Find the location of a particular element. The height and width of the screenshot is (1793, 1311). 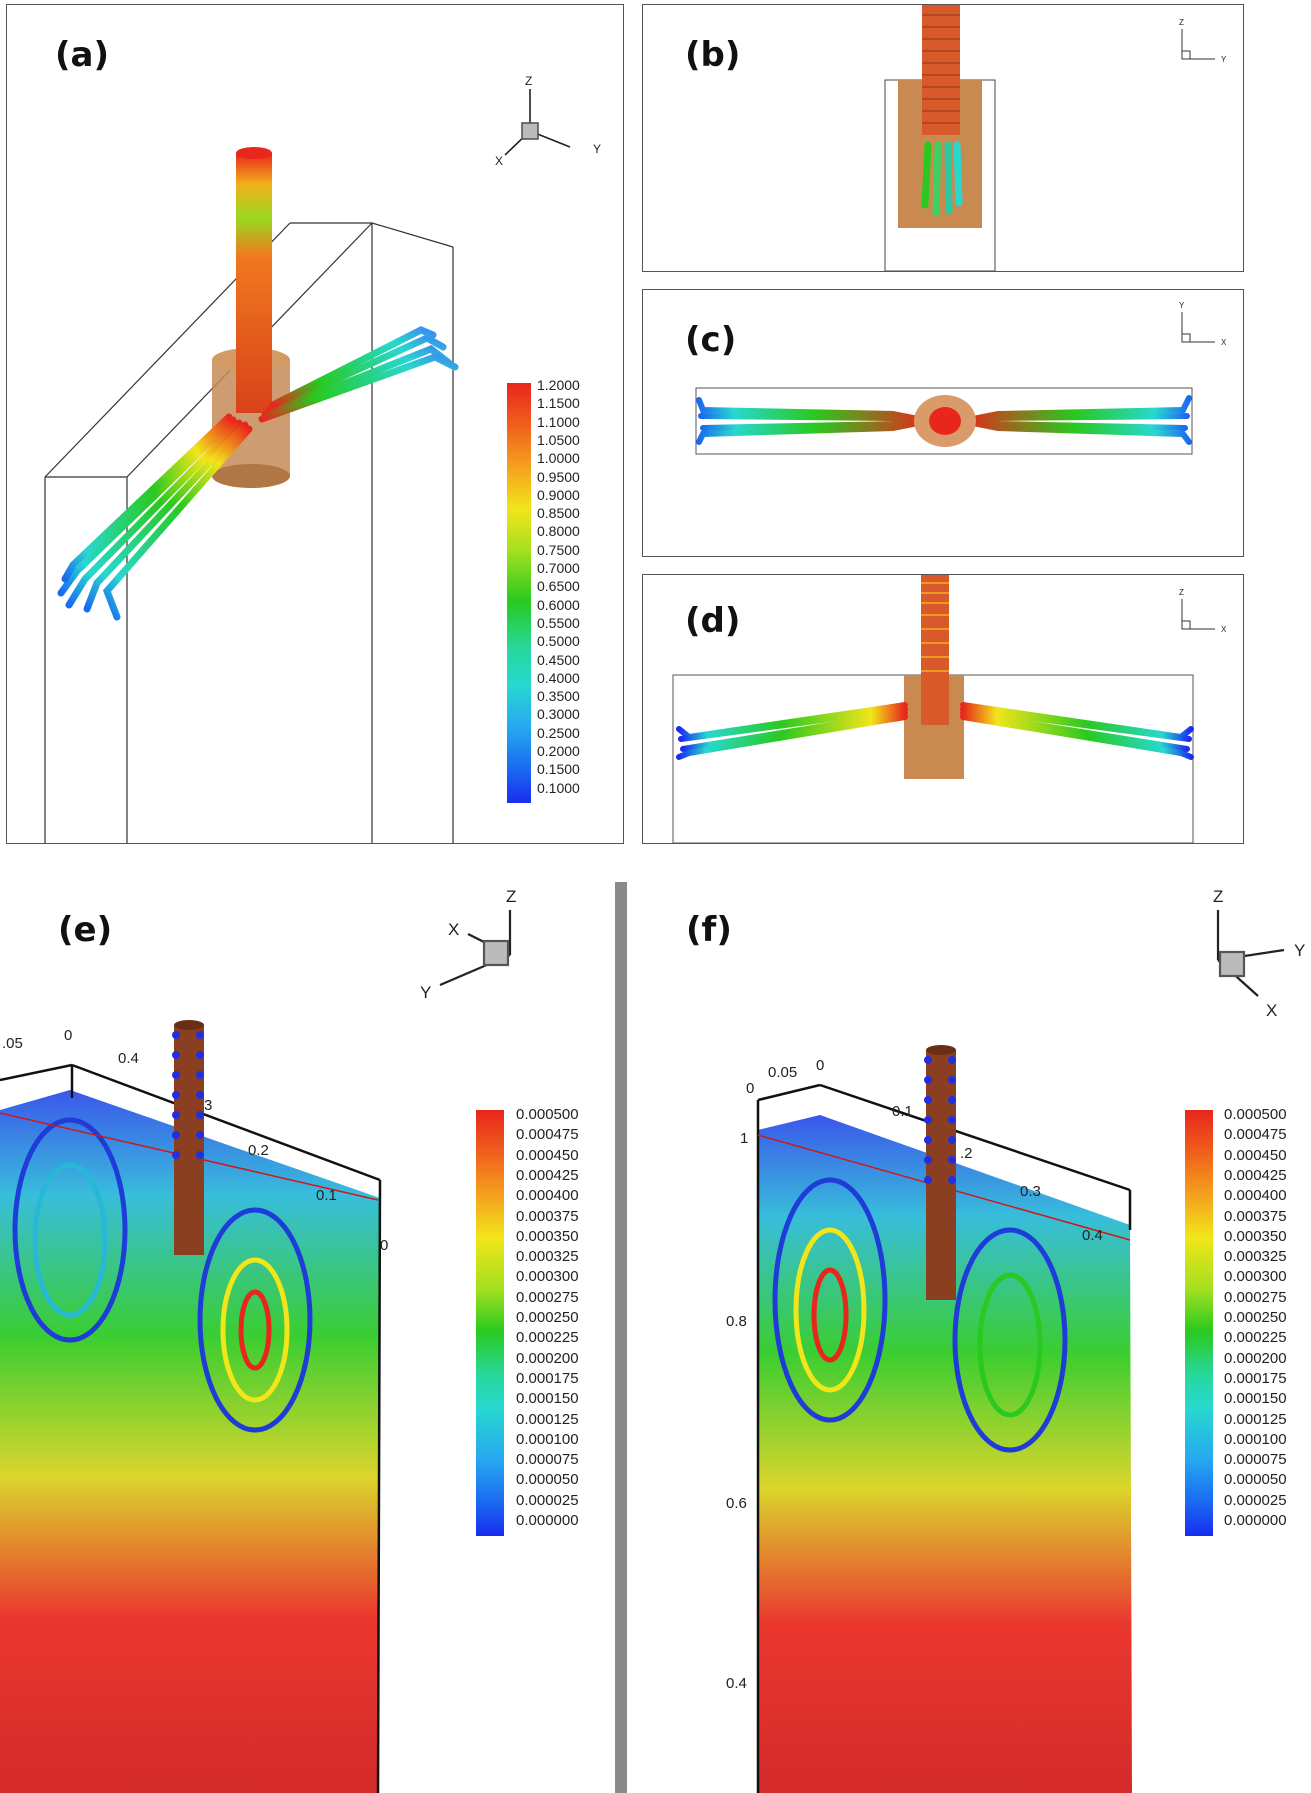

domain-outline-c is located at coordinates (944, 421).